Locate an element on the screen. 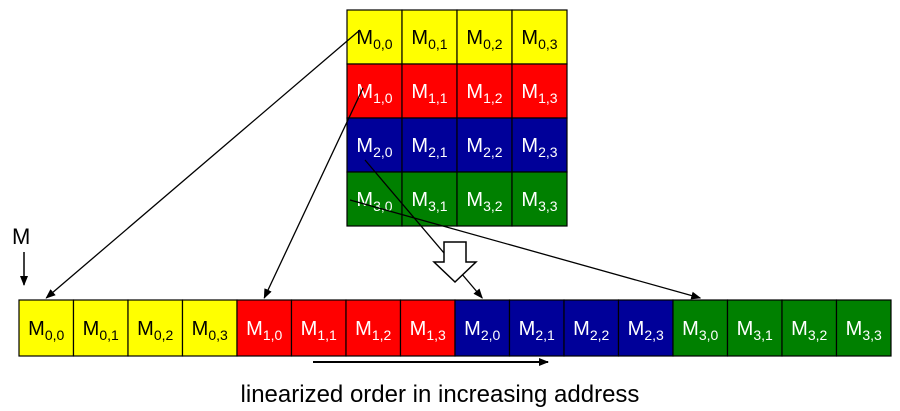 This screenshot has width=900, height=411. matrix-cell-0-0-label: M0,0 is located at coordinates (374, 39).